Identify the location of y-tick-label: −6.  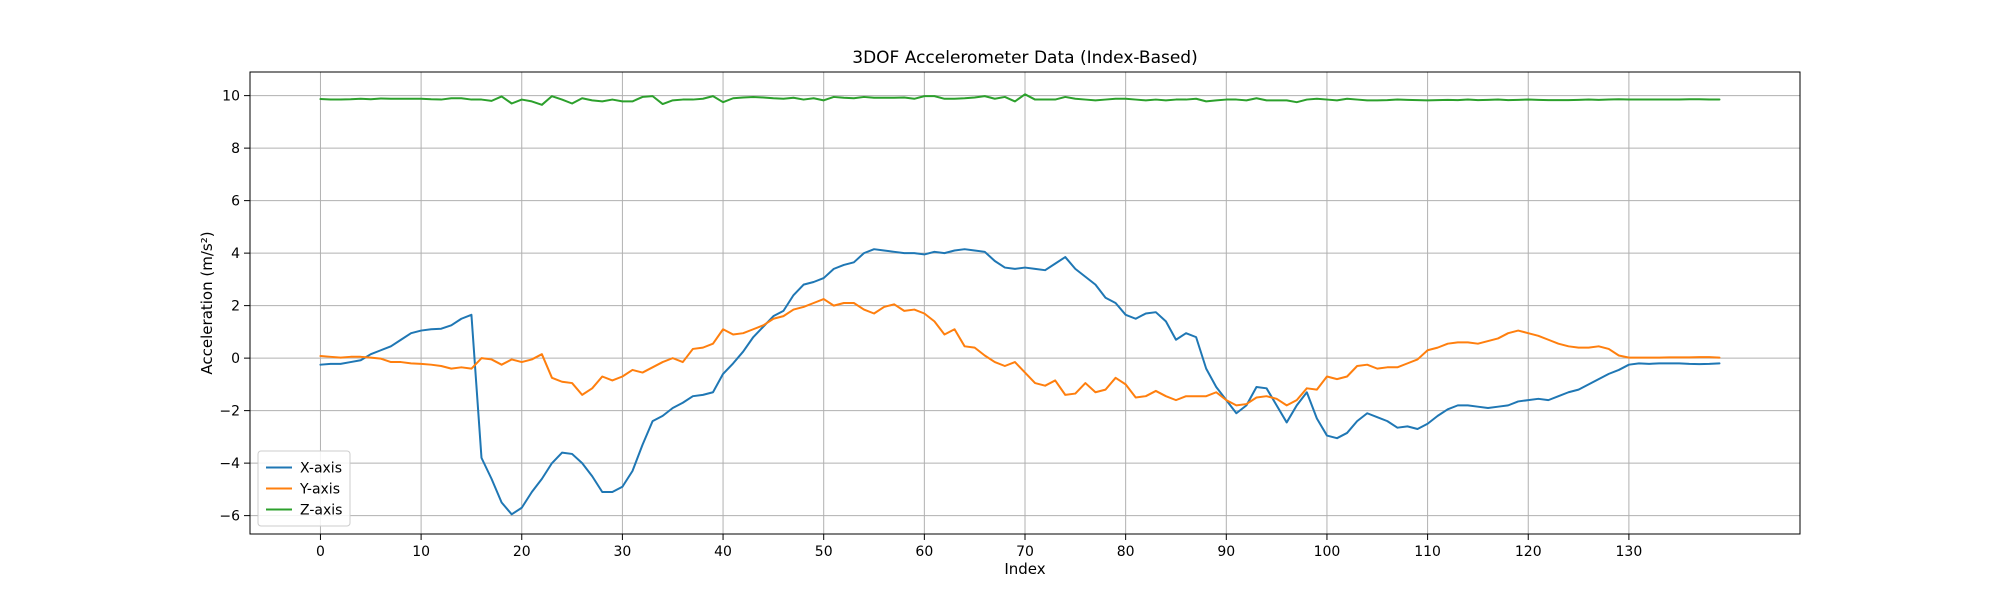
(229, 517).